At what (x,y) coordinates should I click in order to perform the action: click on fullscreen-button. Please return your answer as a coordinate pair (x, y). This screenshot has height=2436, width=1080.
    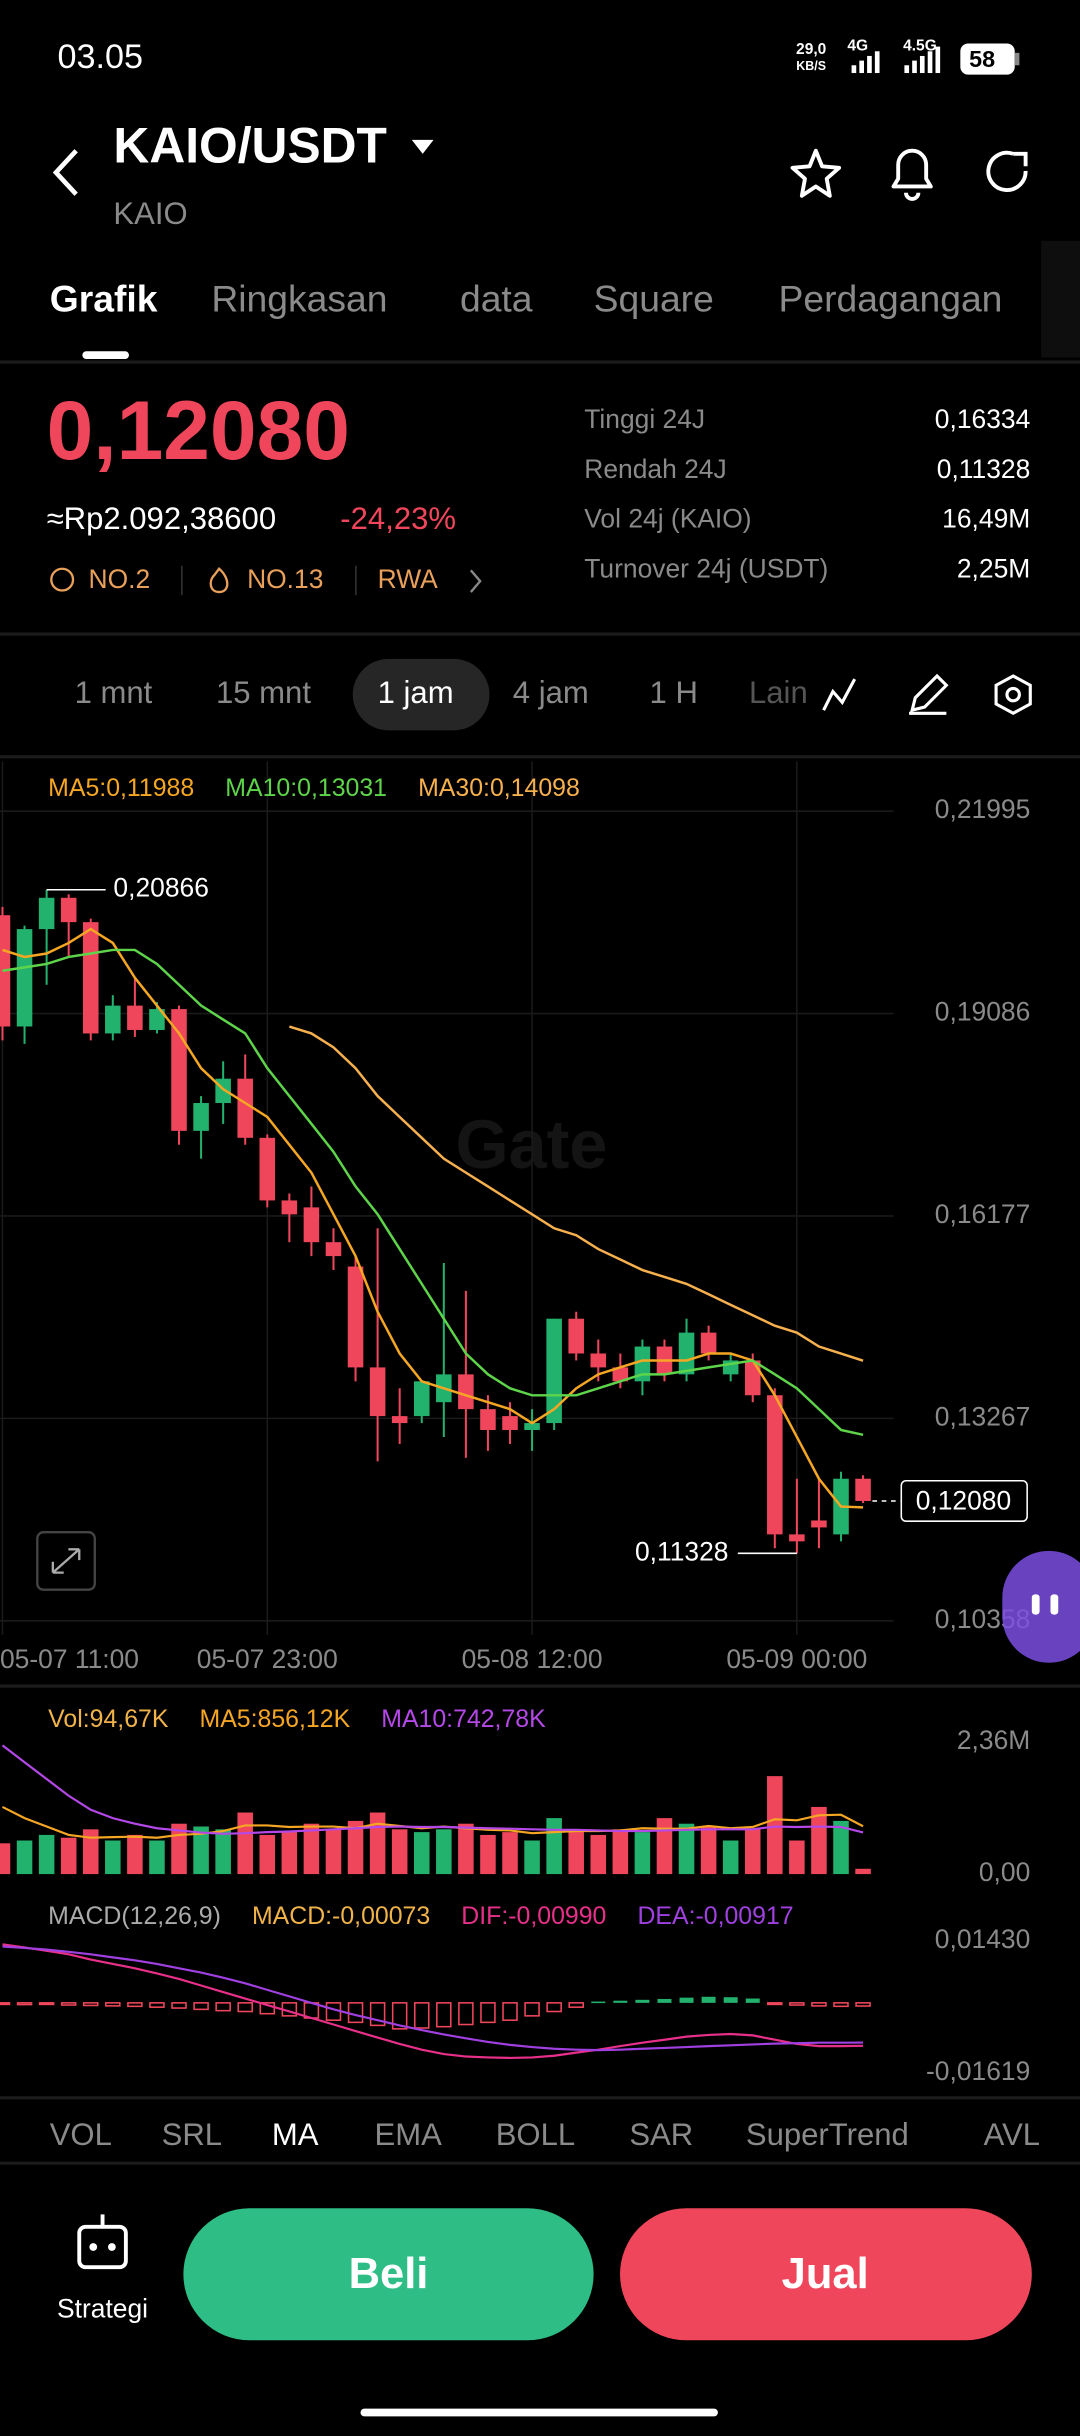
    Looking at the image, I should click on (66, 1561).